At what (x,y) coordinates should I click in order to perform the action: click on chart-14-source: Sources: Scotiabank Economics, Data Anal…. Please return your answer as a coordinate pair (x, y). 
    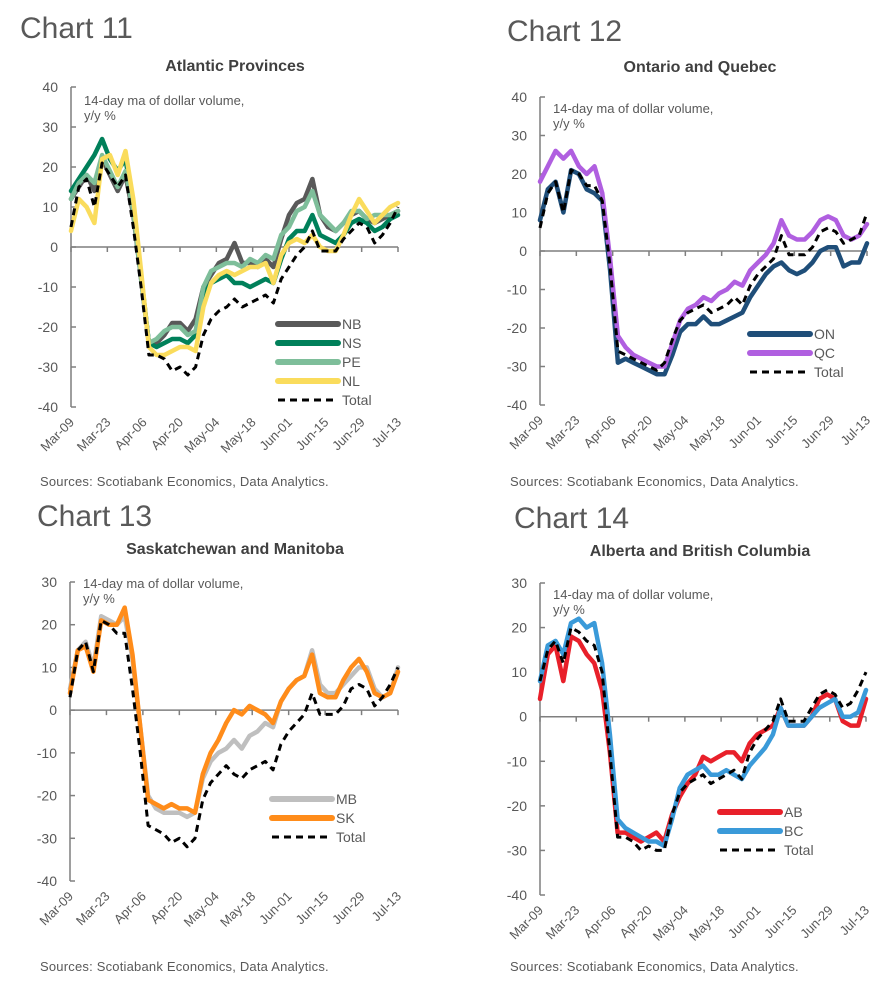
    Looking at the image, I should click on (654, 966).